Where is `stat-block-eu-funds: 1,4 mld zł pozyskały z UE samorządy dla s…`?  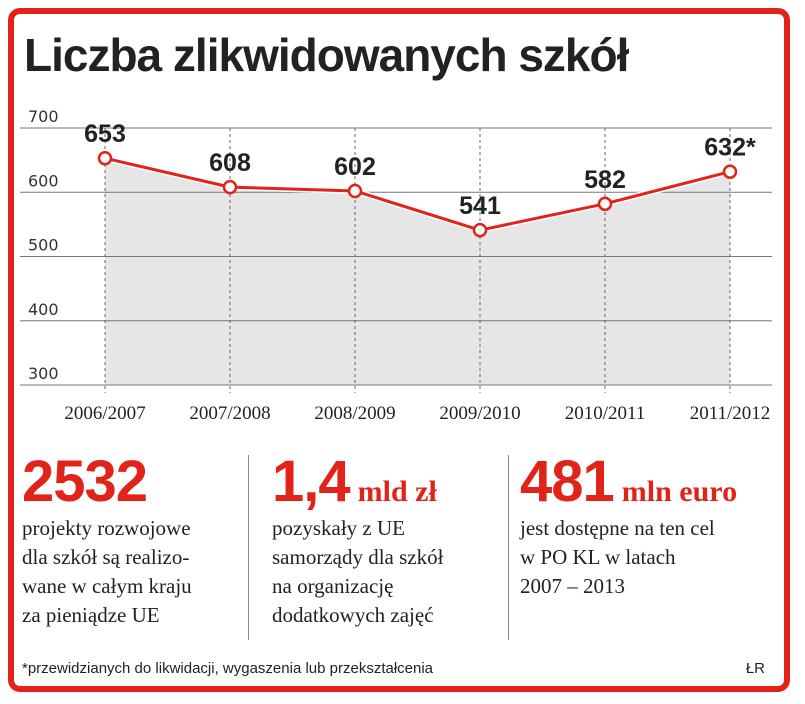 stat-block-eu-funds: 1,4 mld zł pozyskały z UE samorządy dla s… is located at coordinates (357, 540).